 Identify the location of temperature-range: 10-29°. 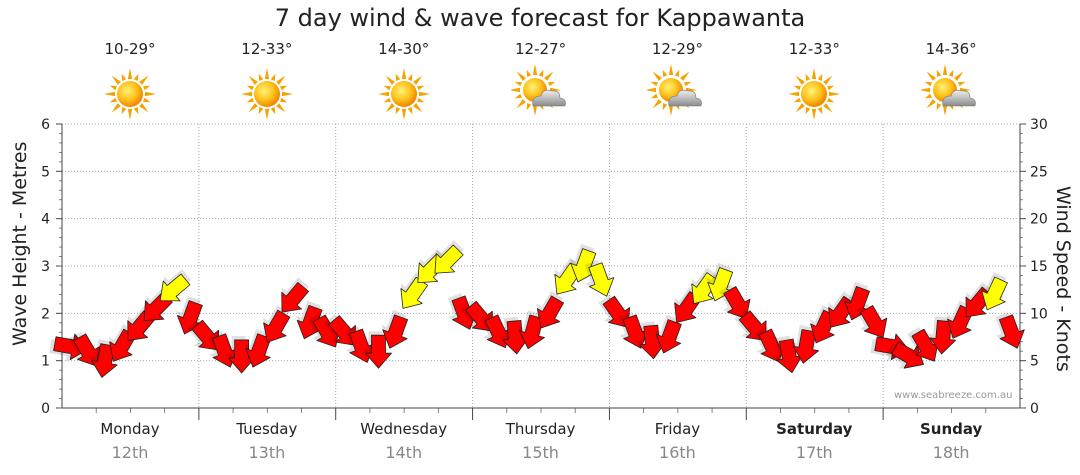
(130, 49).